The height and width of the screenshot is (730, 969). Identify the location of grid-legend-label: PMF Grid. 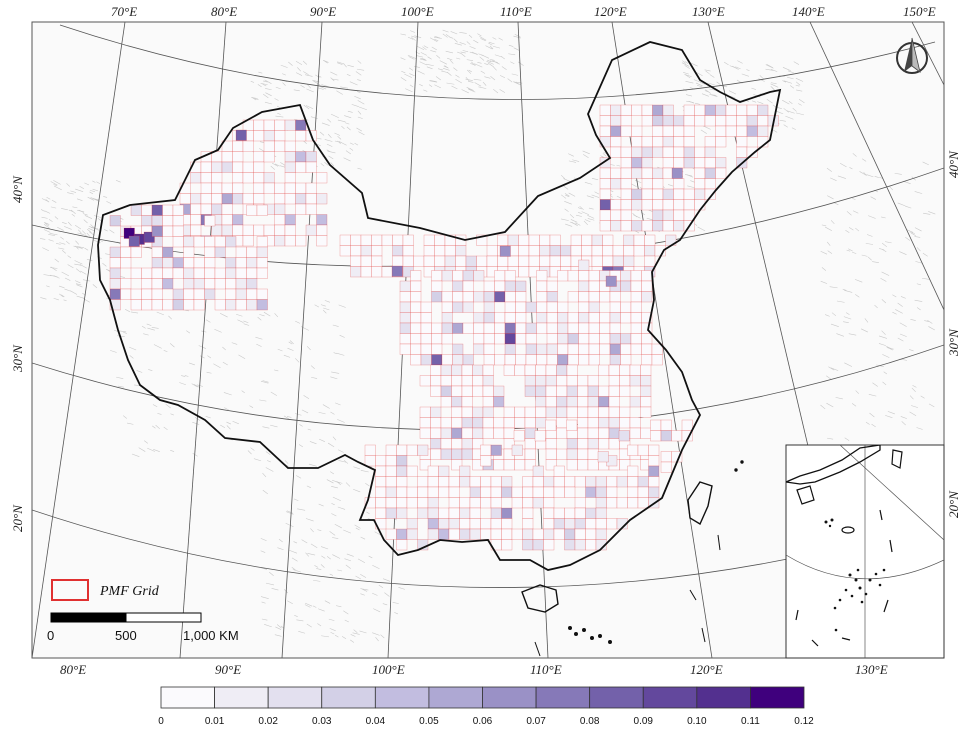
(129, 591).